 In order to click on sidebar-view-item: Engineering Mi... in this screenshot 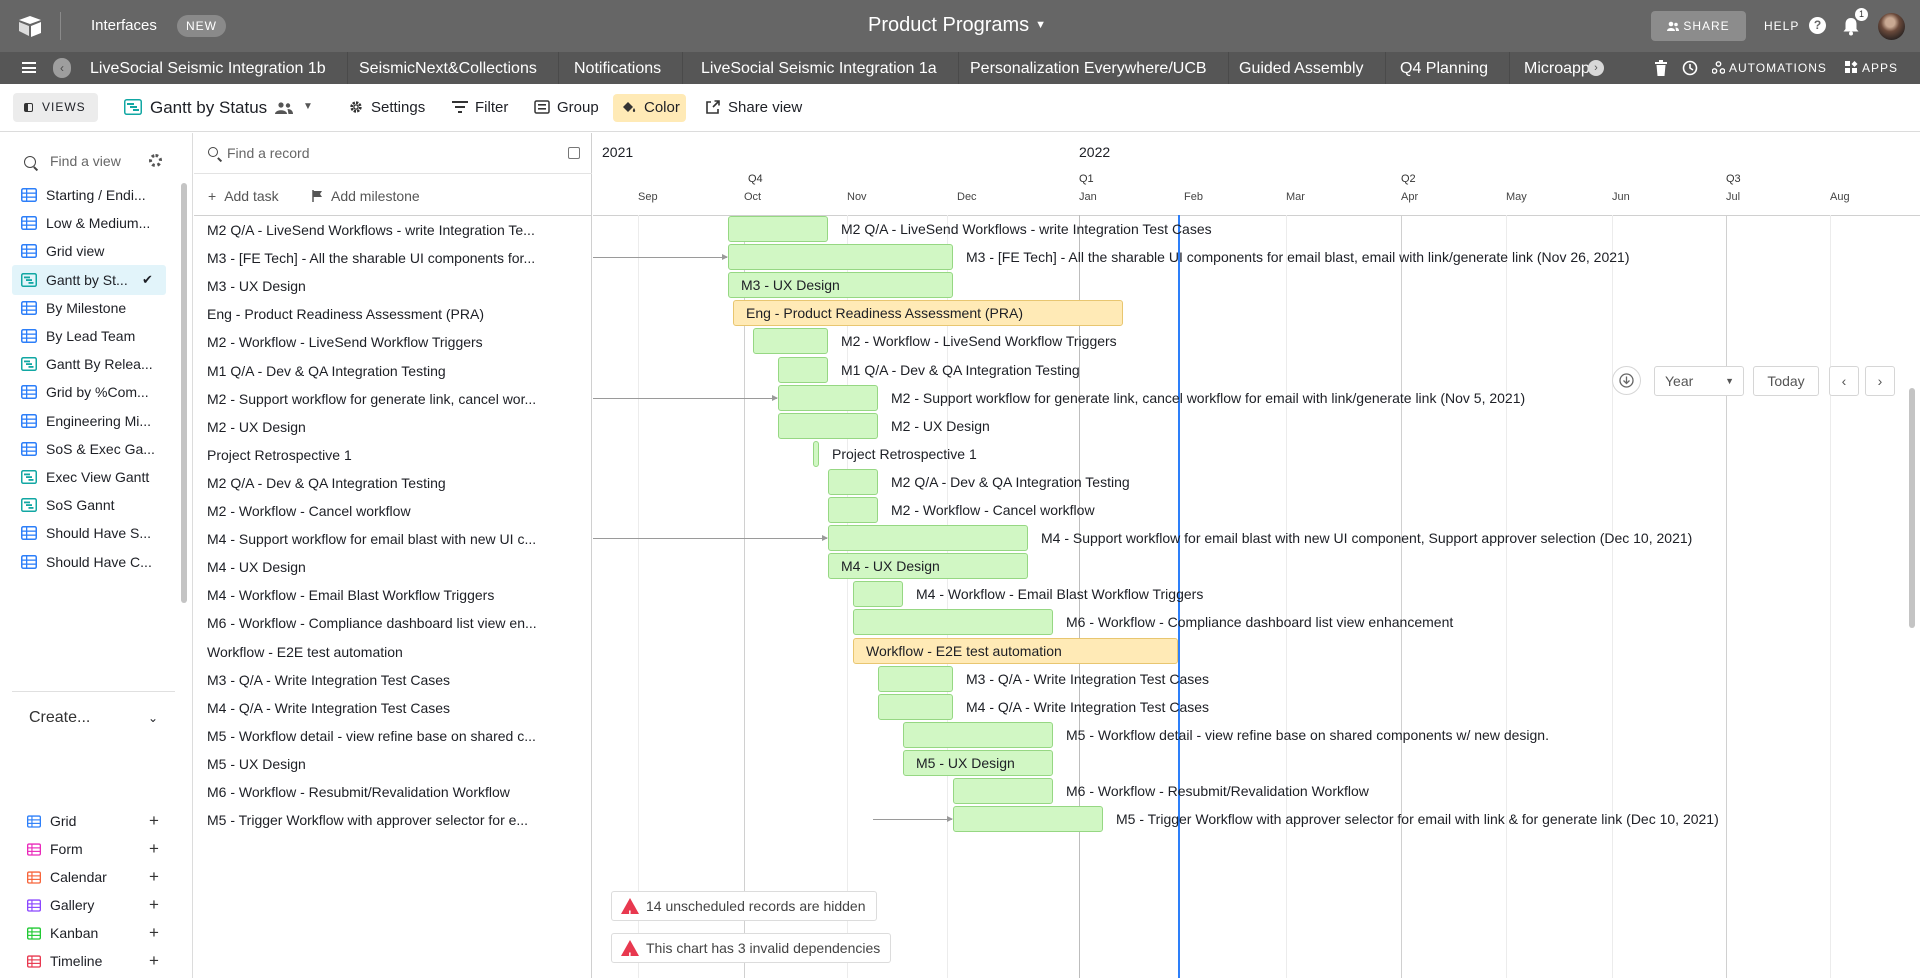, I will do `click(89, 421)`.